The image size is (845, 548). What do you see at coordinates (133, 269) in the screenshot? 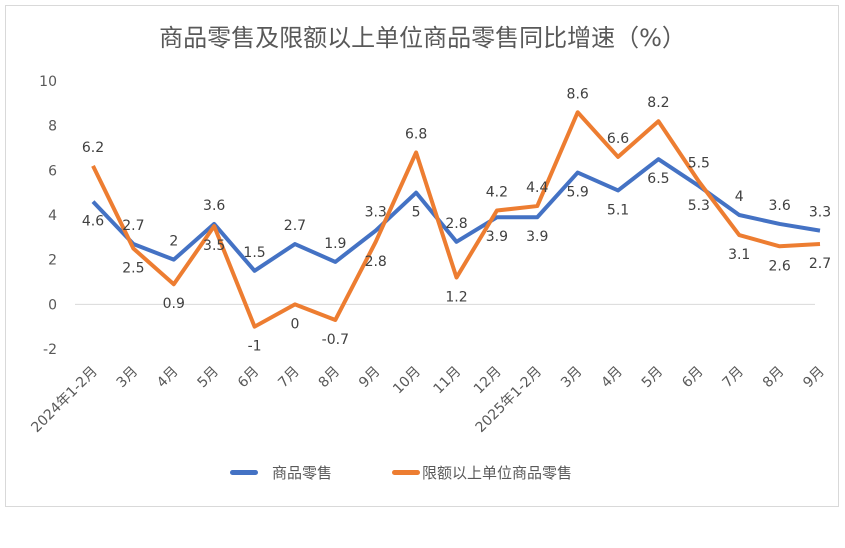
I see `data-label: 2.5` at bounding box center [133, 269].